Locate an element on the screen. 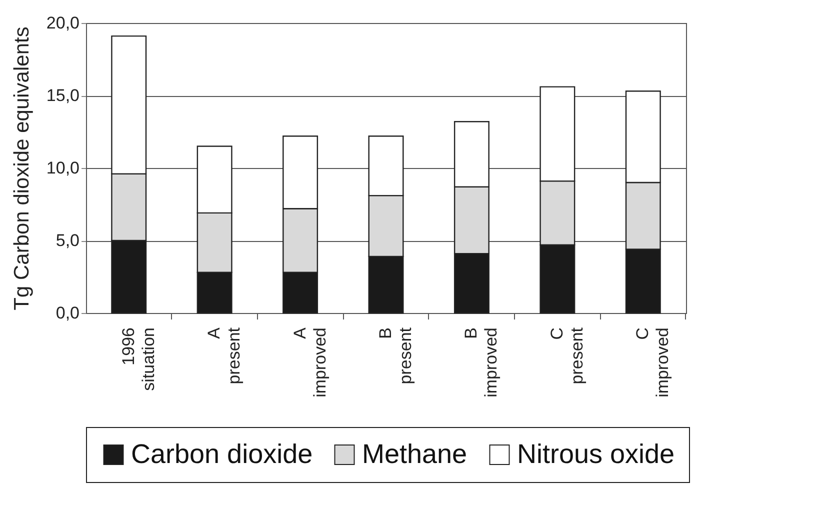 This screenshot has width=829, height=532. y-tick-label: 20,0 is located at coordinates (63, 23).